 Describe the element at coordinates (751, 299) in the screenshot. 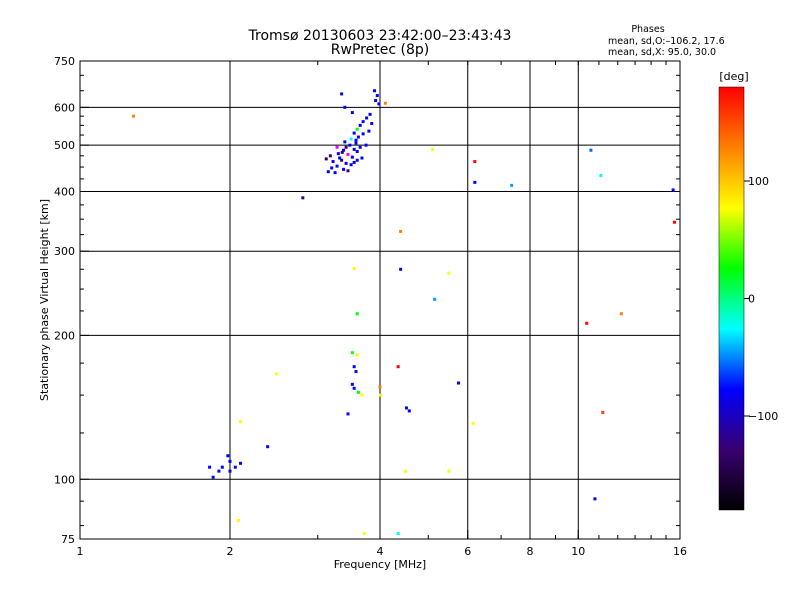

I see `colorbar-tick-label: 0` at that location.